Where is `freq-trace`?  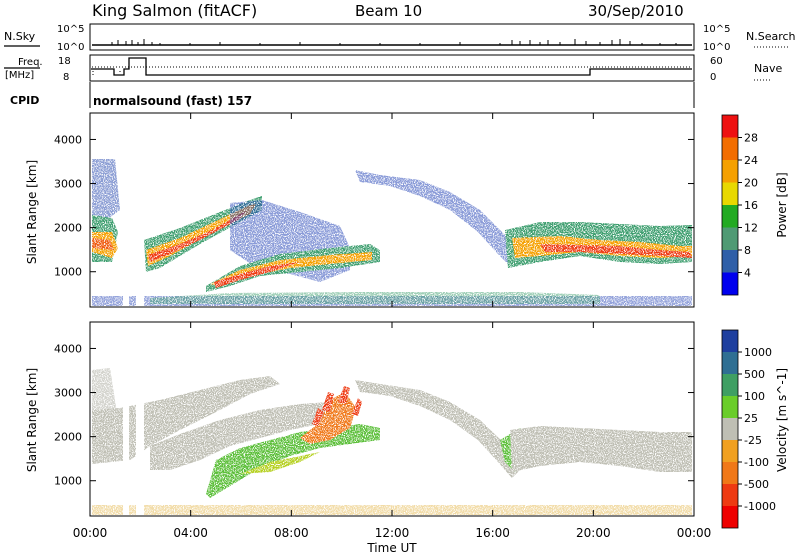
freq-trace is located at coordinates (391, 66).